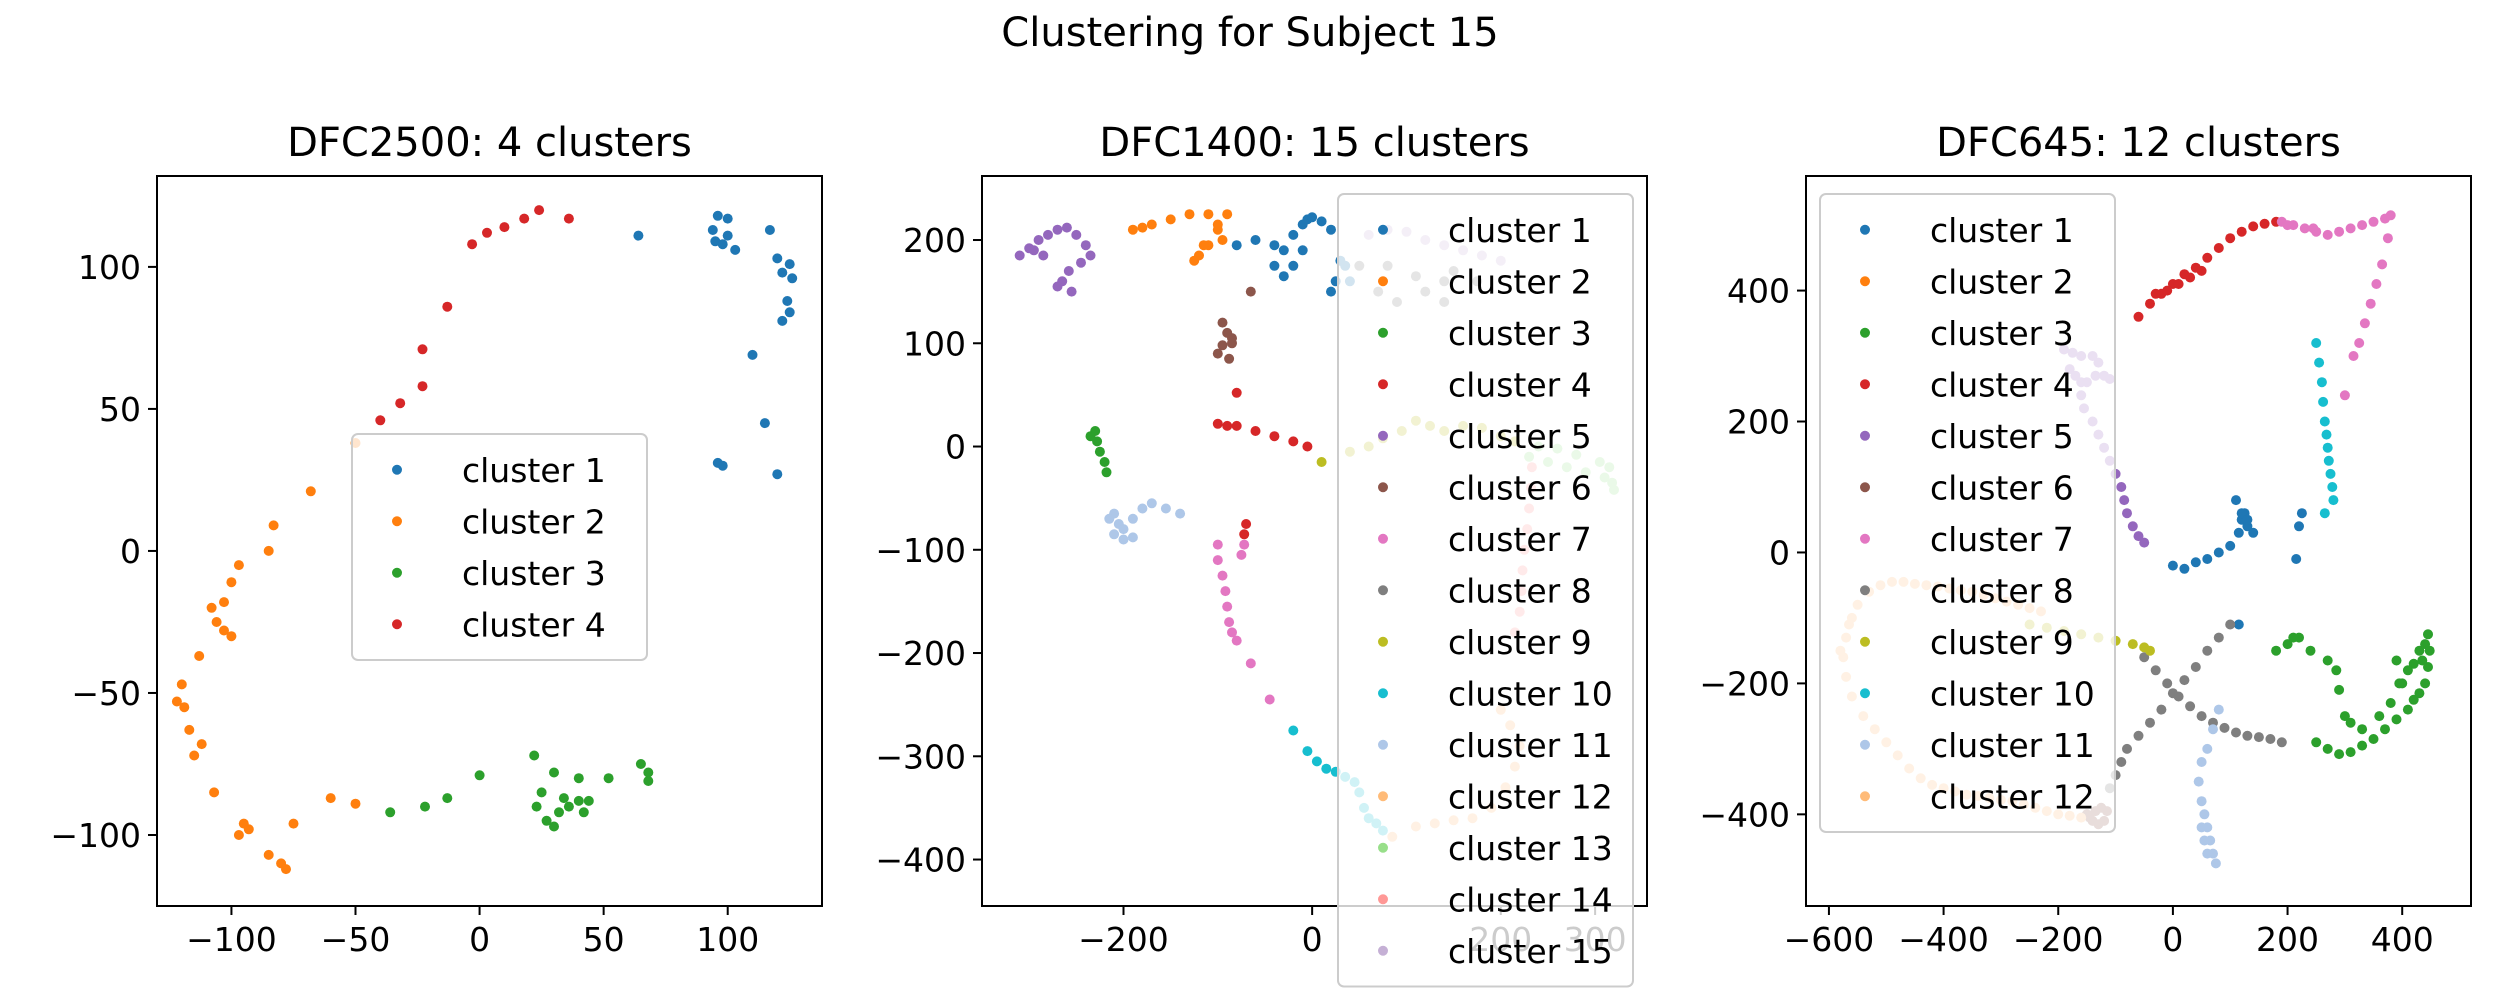 The image size is (2500, 1000). I want to click on subplot-title: DFC2500: 4 clusters, so click(489, 143).